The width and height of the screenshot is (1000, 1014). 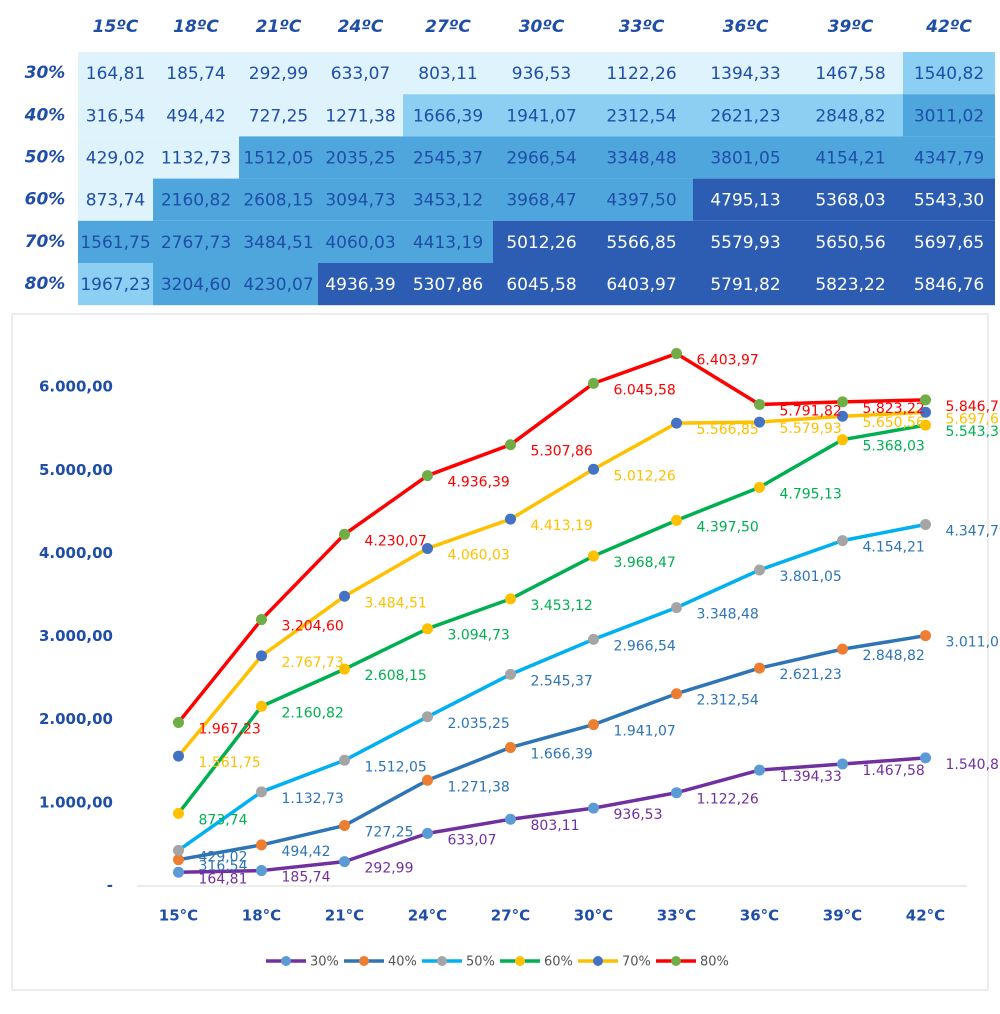 I want to click on cell-value: 3484,51, so click(x=278, y=243).